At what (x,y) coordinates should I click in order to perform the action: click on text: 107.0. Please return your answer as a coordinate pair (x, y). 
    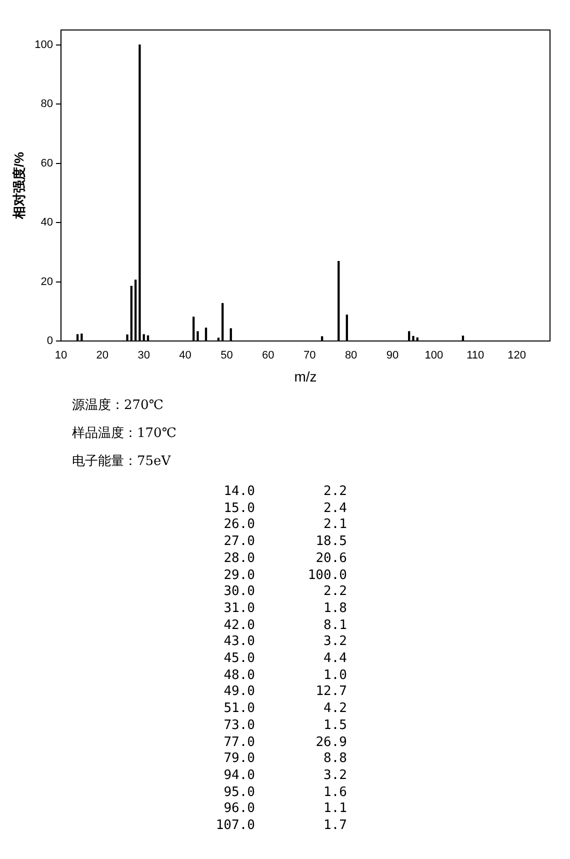
    Looking at the image, I should click on (235, 826).